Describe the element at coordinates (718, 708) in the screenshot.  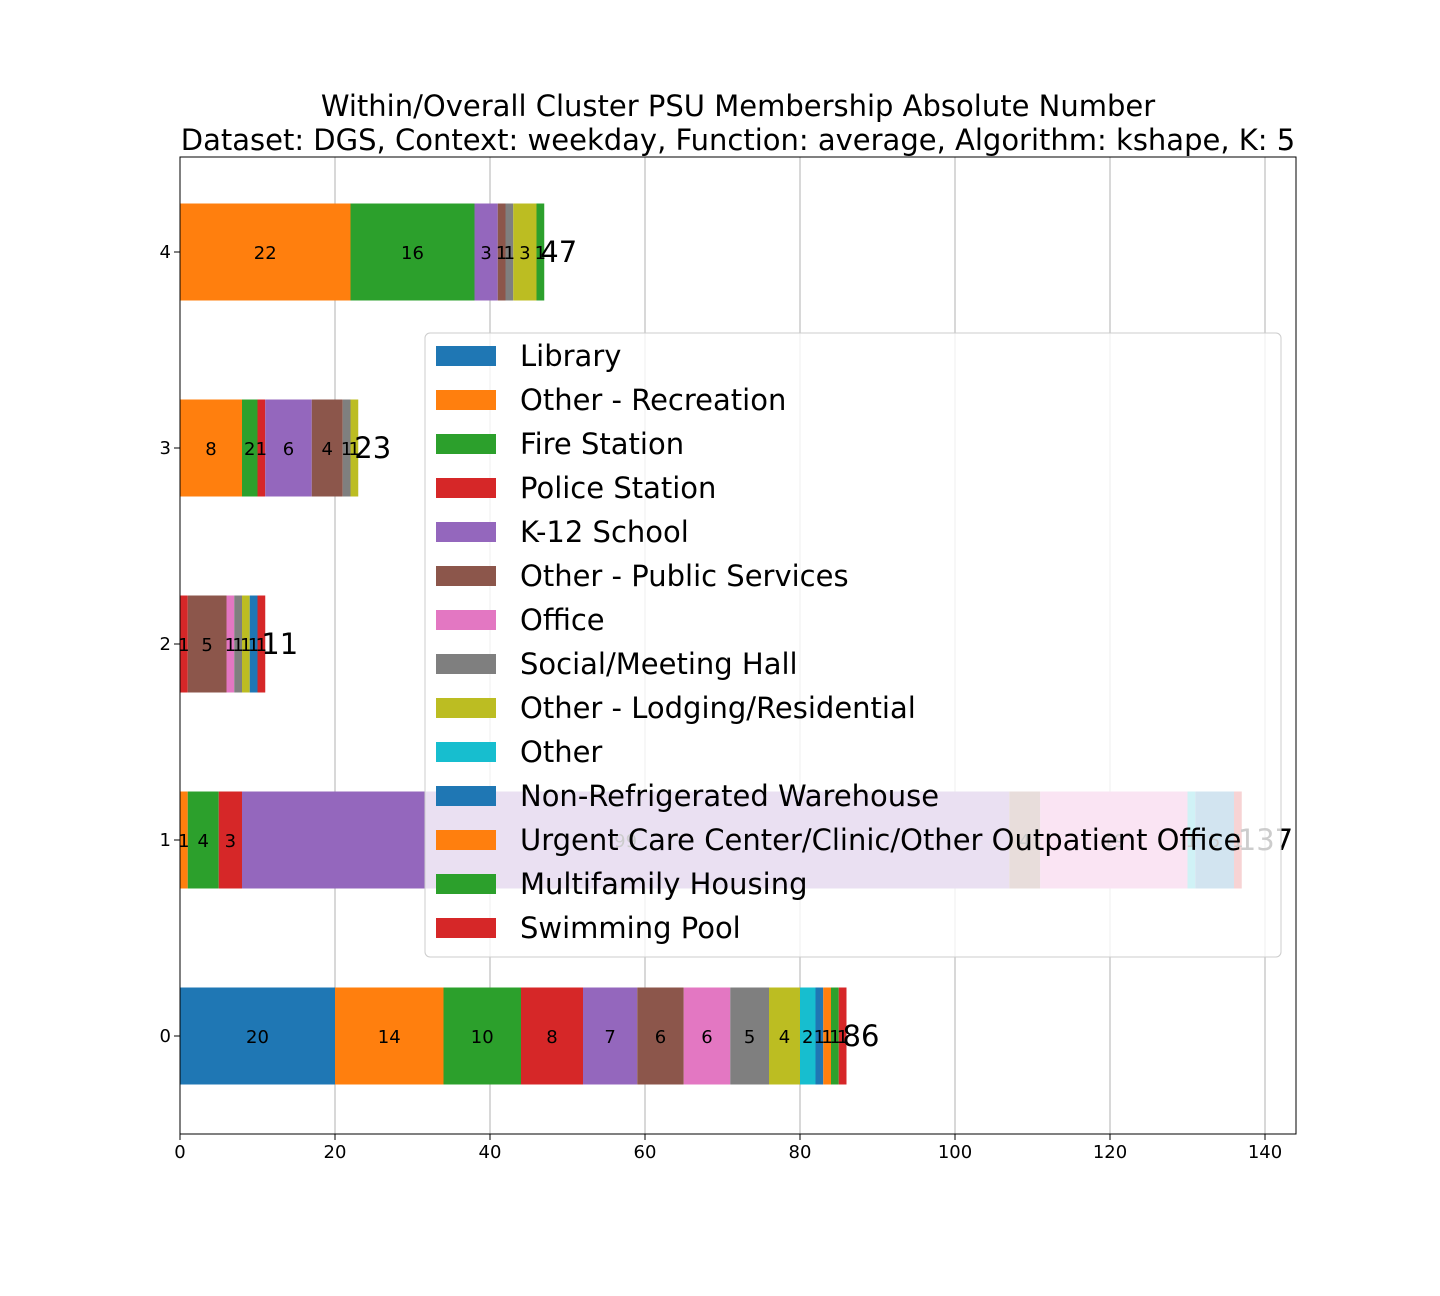
I see `legend-label: Other - Lodging/Residential` at that location.